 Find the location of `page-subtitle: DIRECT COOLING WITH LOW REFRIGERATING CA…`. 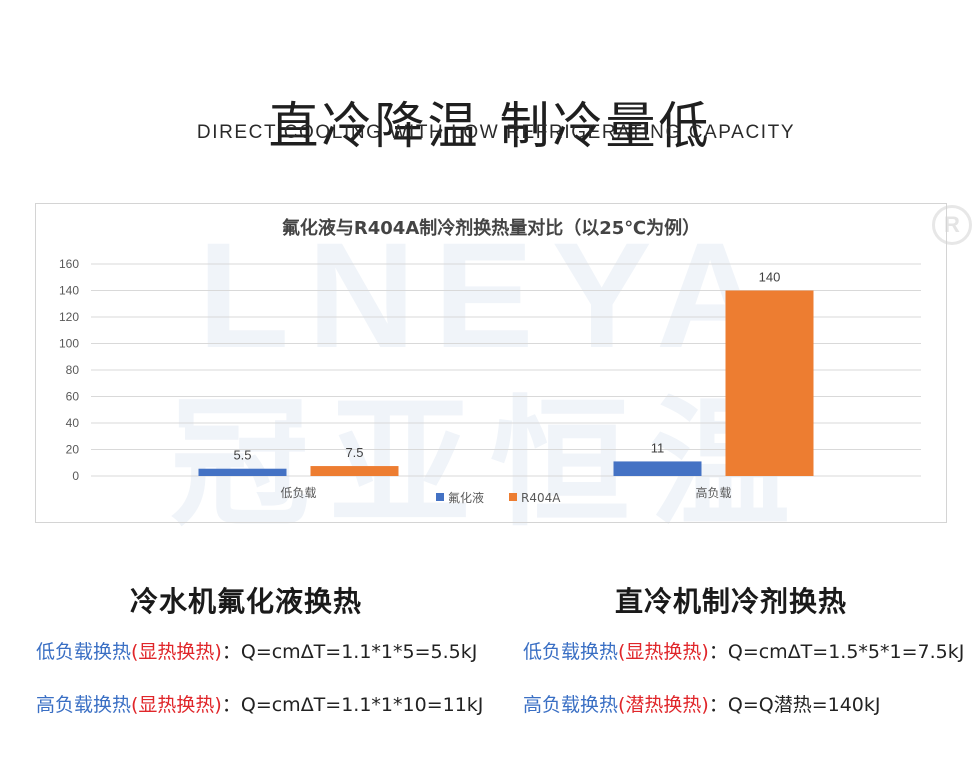

page-subtitle: DIRECT COOLING WITH LOW REFRIGERATING CA… is located at coordinates (496, 132).